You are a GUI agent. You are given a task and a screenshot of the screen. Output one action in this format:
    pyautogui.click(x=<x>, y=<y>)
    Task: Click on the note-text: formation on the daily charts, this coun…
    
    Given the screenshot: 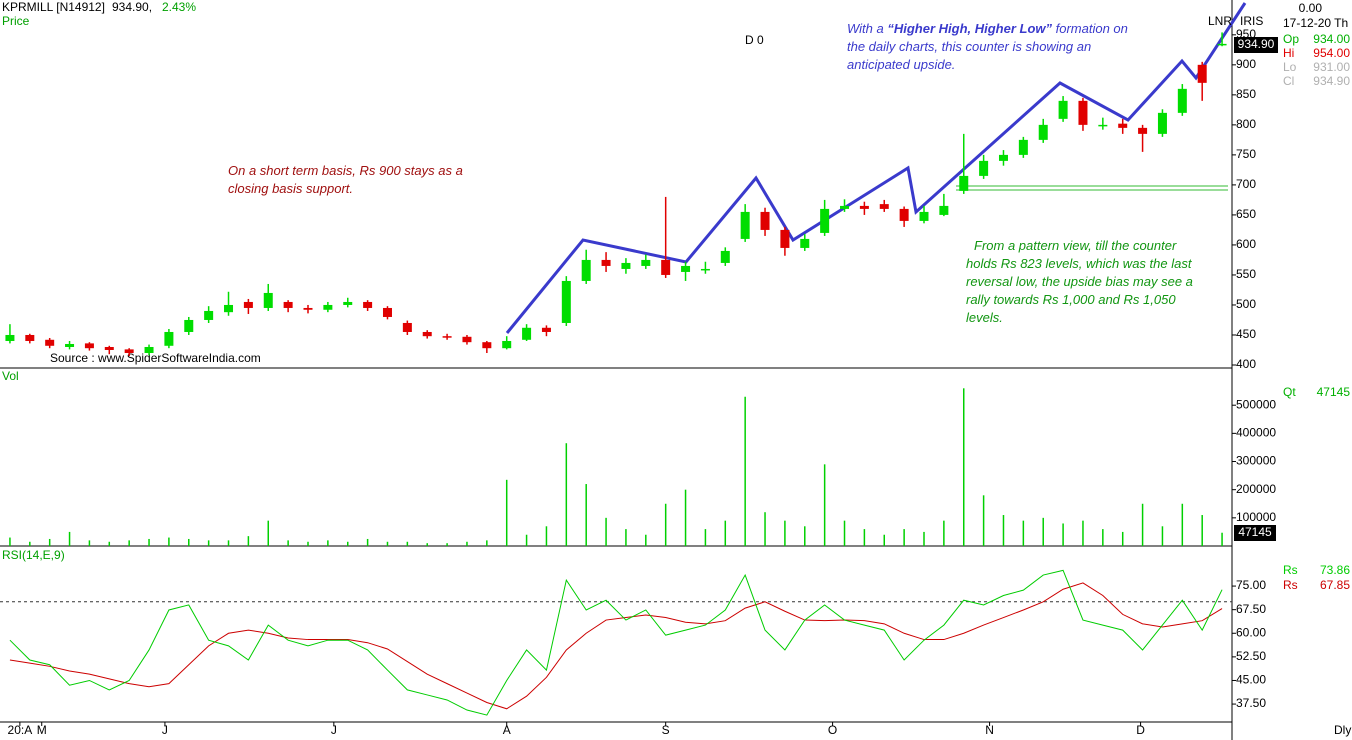 What is the action you would take?
    pyautogui.click(x=987, y=46)
    